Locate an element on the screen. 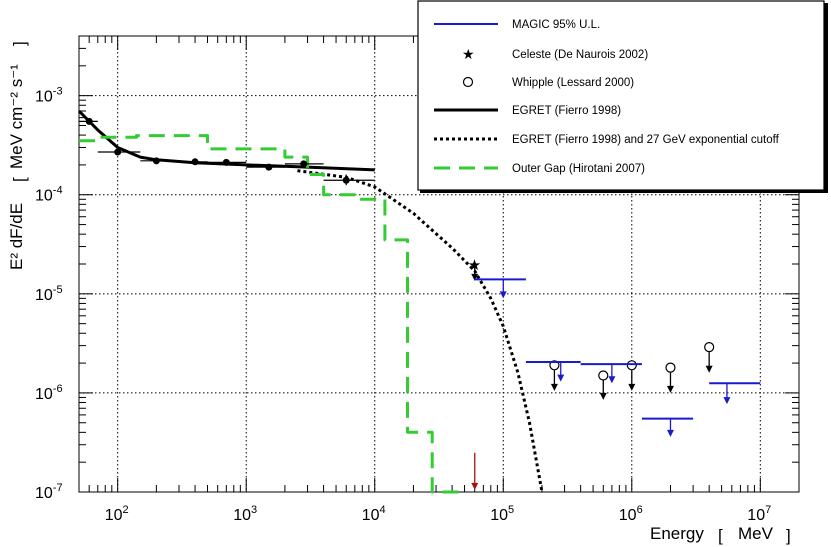  x-axis-label: Energy is located at coordinates (677, 533).